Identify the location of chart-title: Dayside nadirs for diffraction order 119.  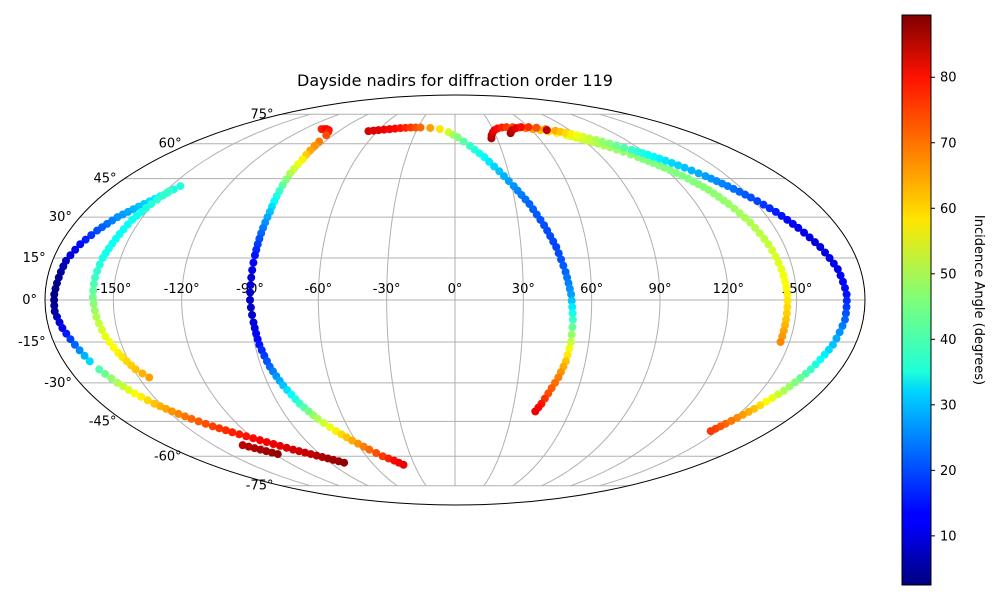
(455, 80).